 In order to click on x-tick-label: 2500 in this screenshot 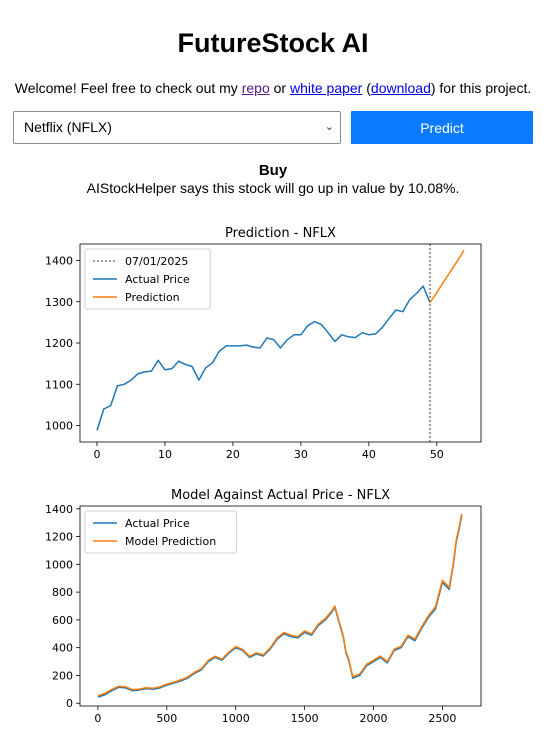, I will do `click(442, 718)`.